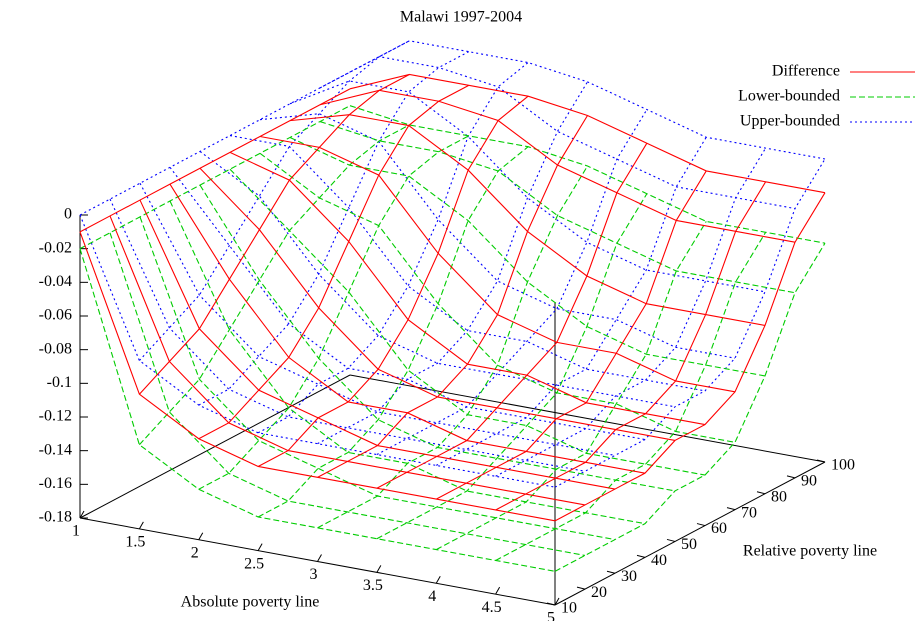 Image resolution: width=923 pixels, height=626 pixels. Describe the element at coordinates (749, 512) in the screenshot. I see `y-tick-label: 70` at that location.